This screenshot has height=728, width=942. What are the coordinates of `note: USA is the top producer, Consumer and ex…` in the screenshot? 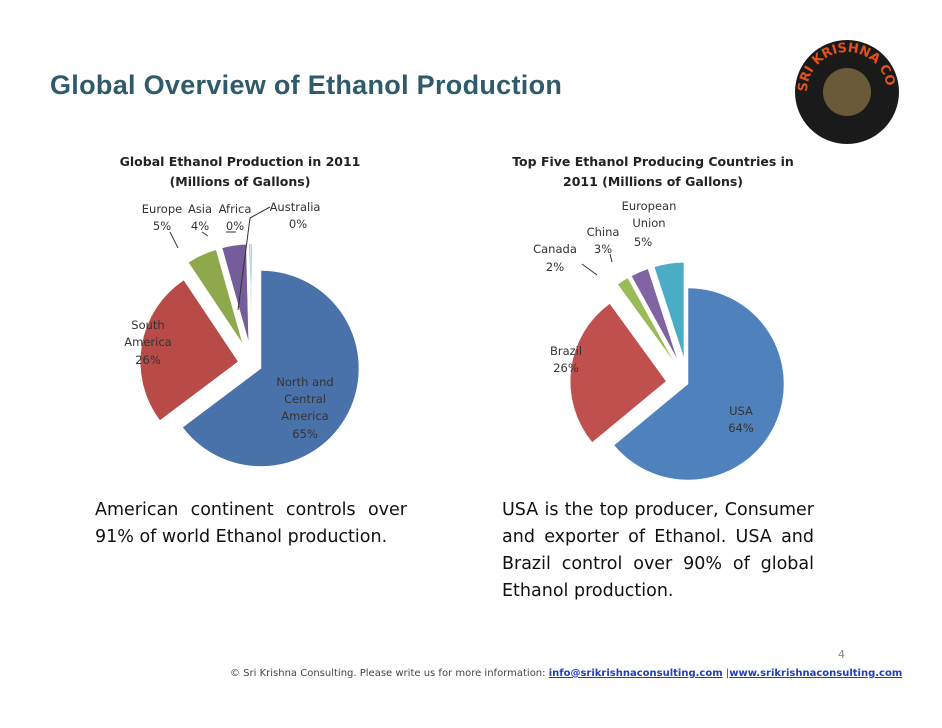 It's located at (658, 550).